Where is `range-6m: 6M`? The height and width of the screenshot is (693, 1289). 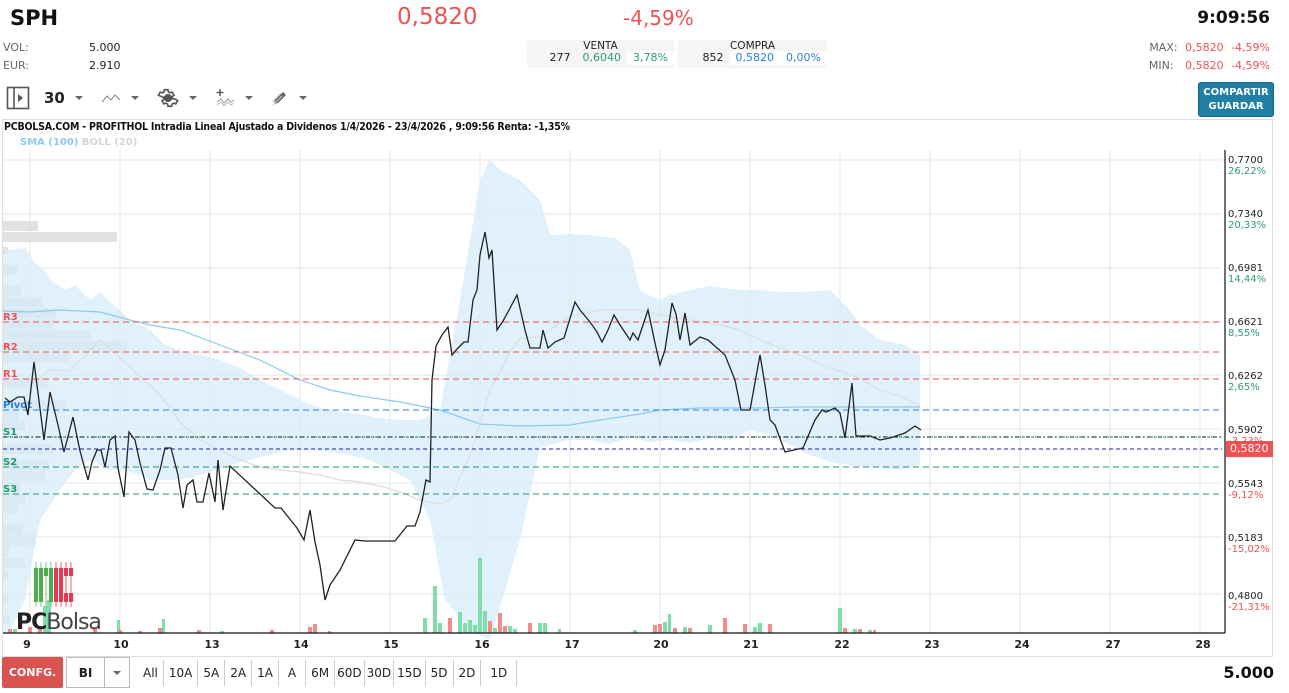 range-6m: 6M is located at coordinates (321, 673).